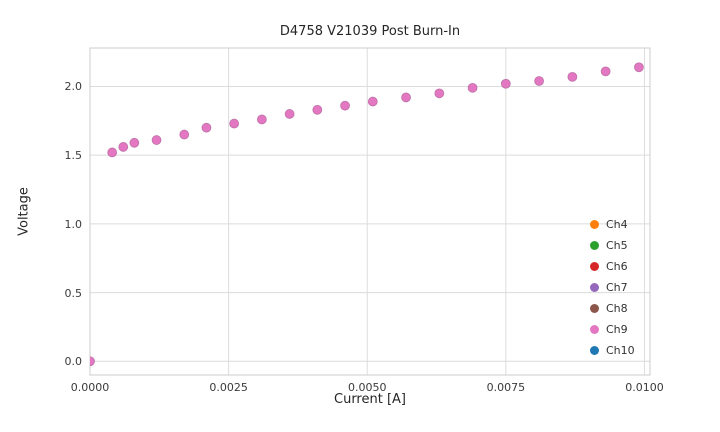 Image resolution: width=720 pixels, height=432 pixels. What do you see at coordinates (73, 293) in the screenshot?
I see `y-tick-label: 0.5` at bounding box center [73, 293].